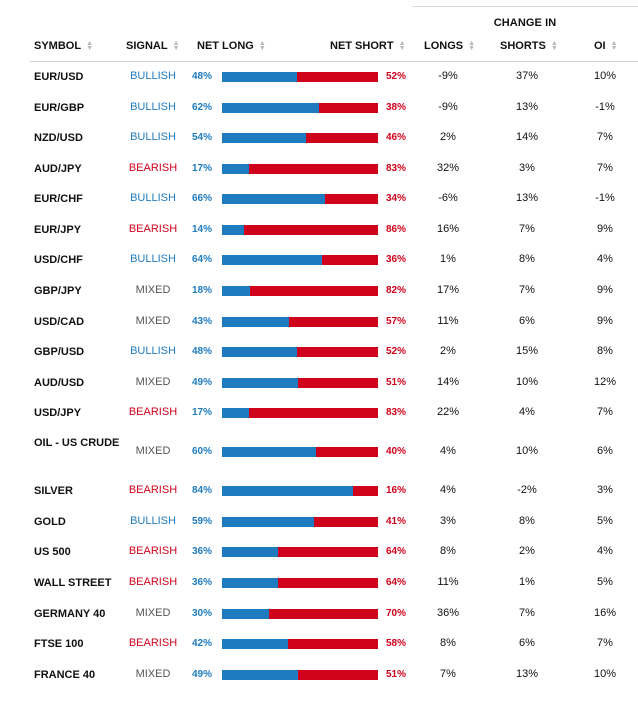 This screenshot has width=638, height=707. I want to click on table-row: EUR/USD BULLISH 48% 52% -9% 37% 10%, so click(319, 77).